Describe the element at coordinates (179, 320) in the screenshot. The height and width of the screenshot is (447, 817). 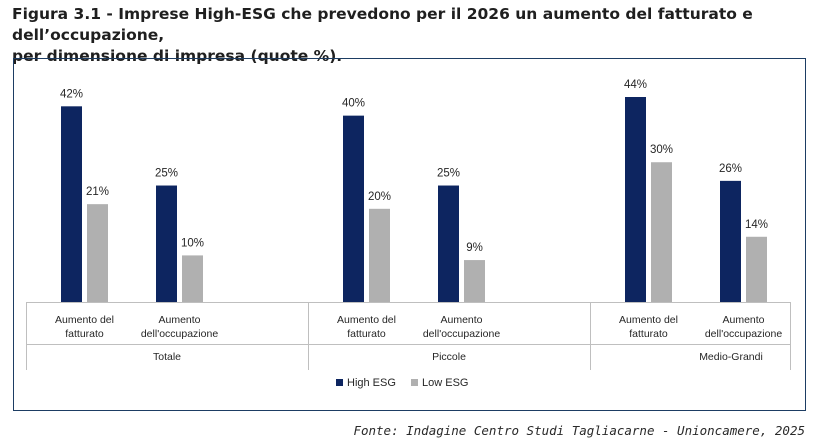
I see `category-label-1-0: Aumento` at that location.